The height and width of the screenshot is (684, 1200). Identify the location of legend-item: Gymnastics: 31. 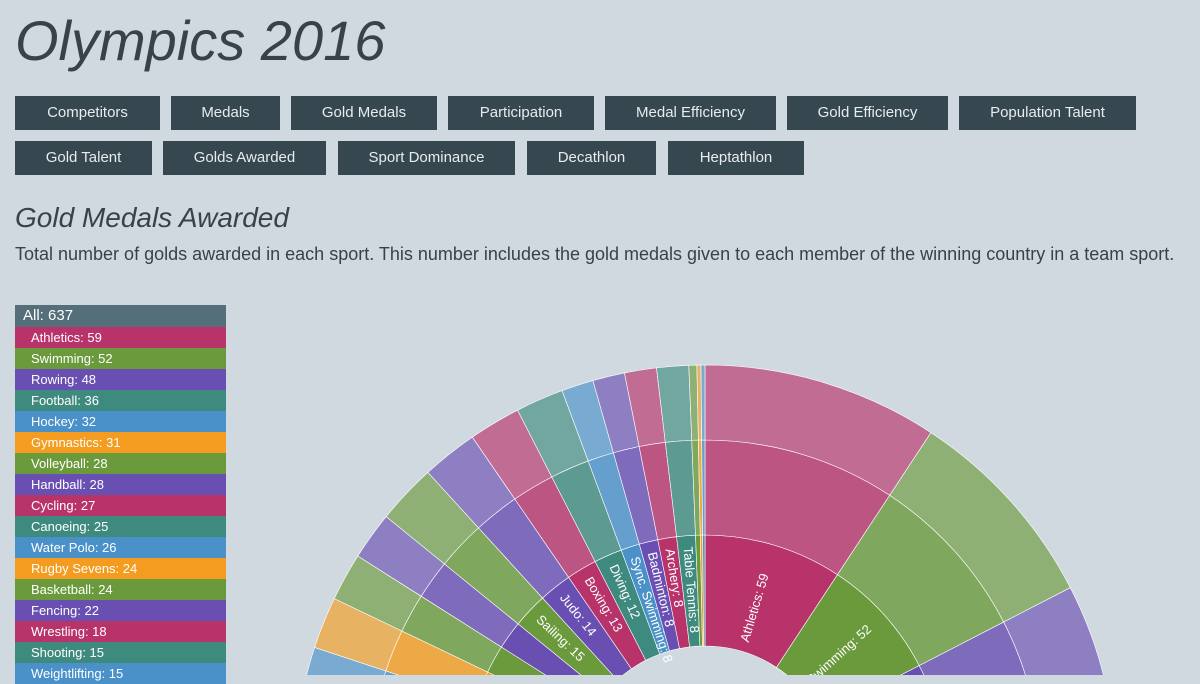
(120, 442).